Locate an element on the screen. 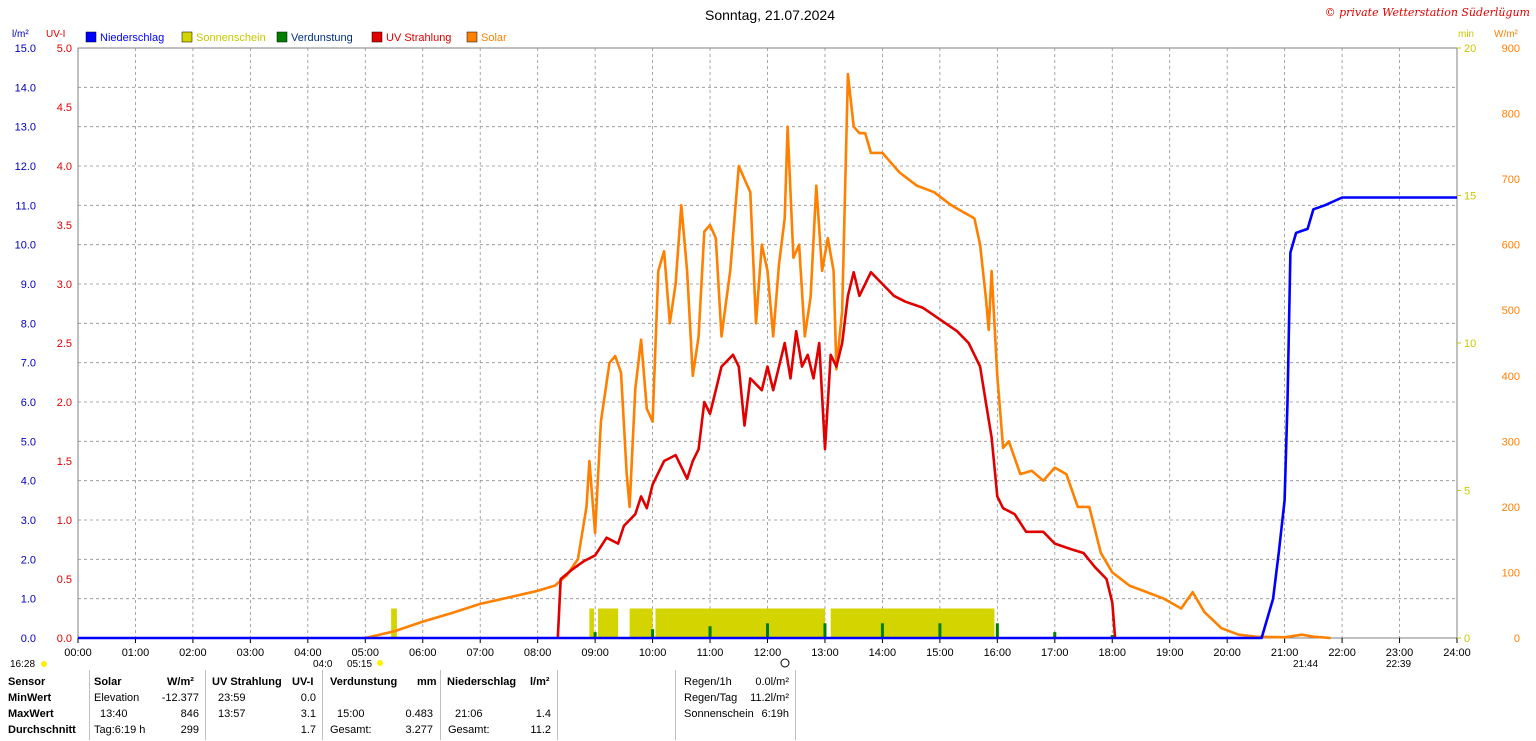 Image resolution: width=1536 pixels, height=741 pixels. axis-unit-rain: l/m² is located at coordinates (20, 34).